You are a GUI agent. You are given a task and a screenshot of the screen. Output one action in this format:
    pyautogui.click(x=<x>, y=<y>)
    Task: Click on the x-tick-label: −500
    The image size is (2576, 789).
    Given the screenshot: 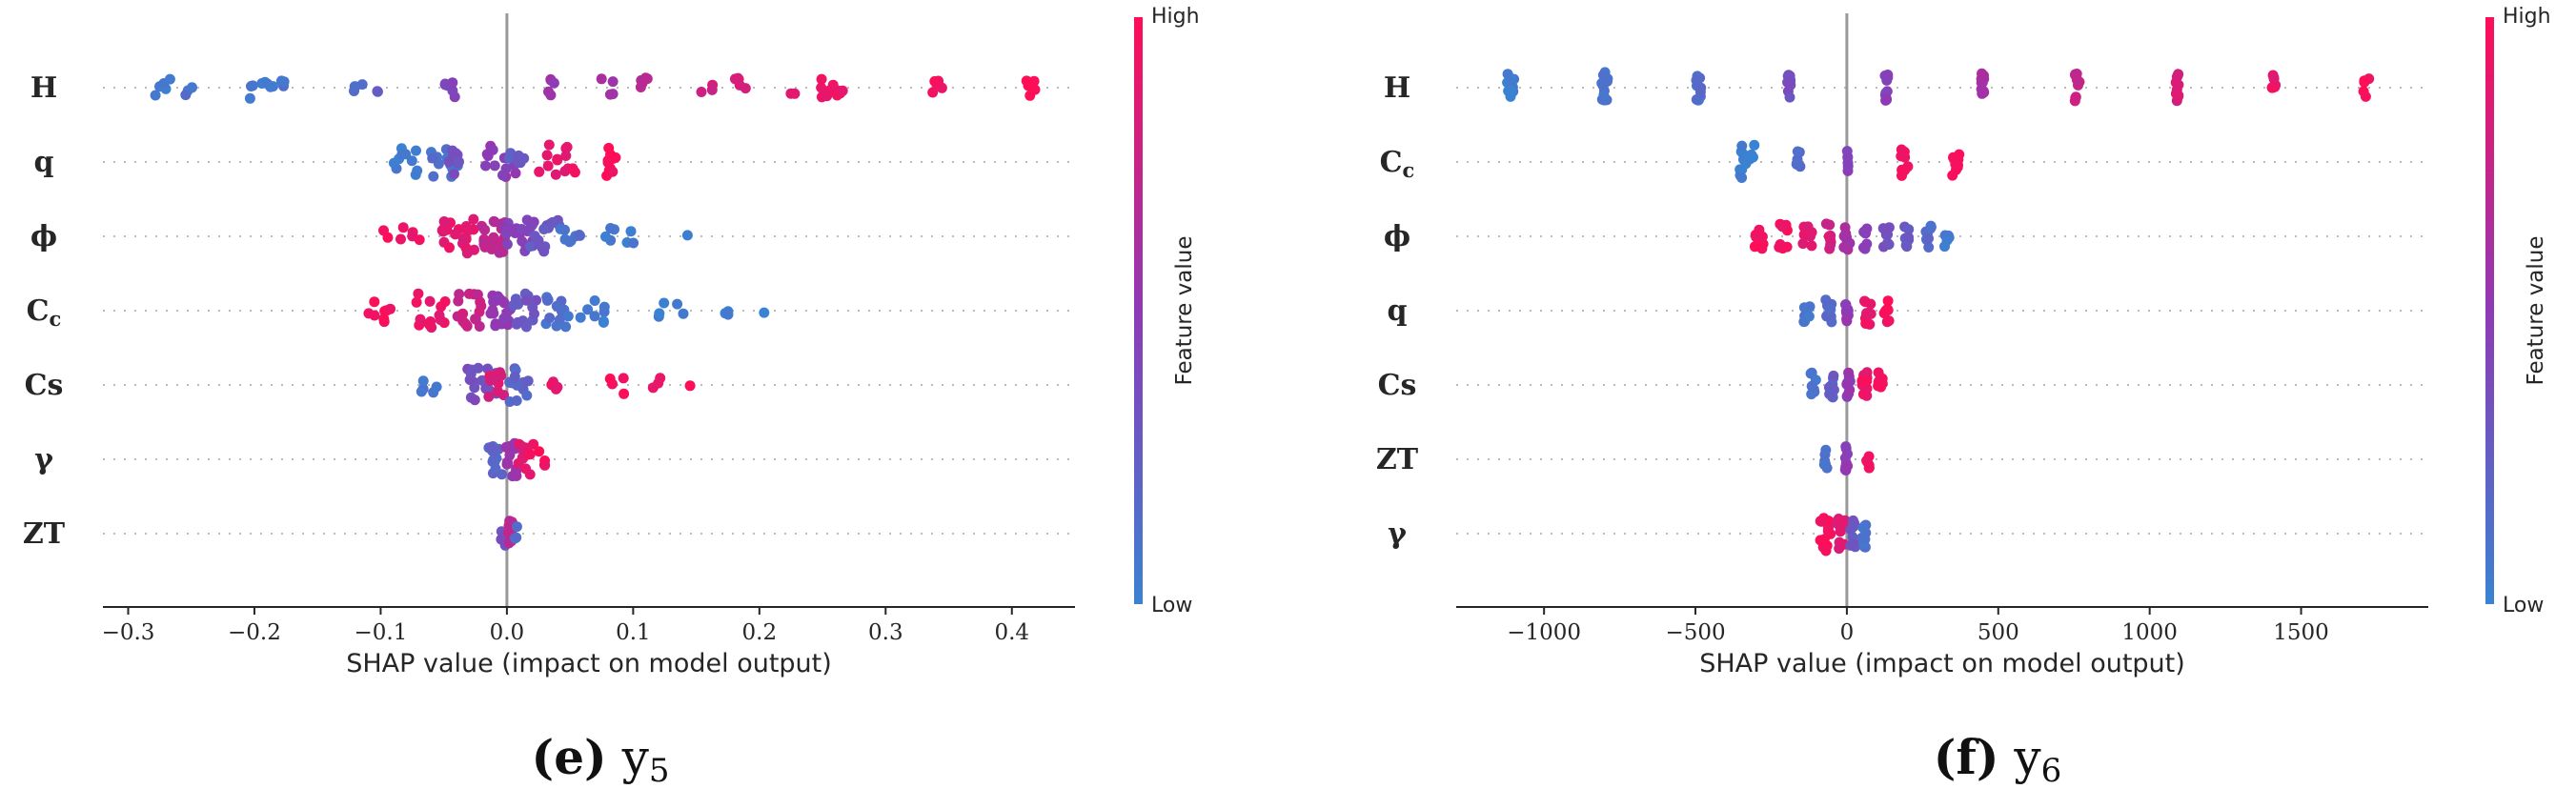 What is the action you would take?
    pyautogui.click(x=1695, y=632)
    